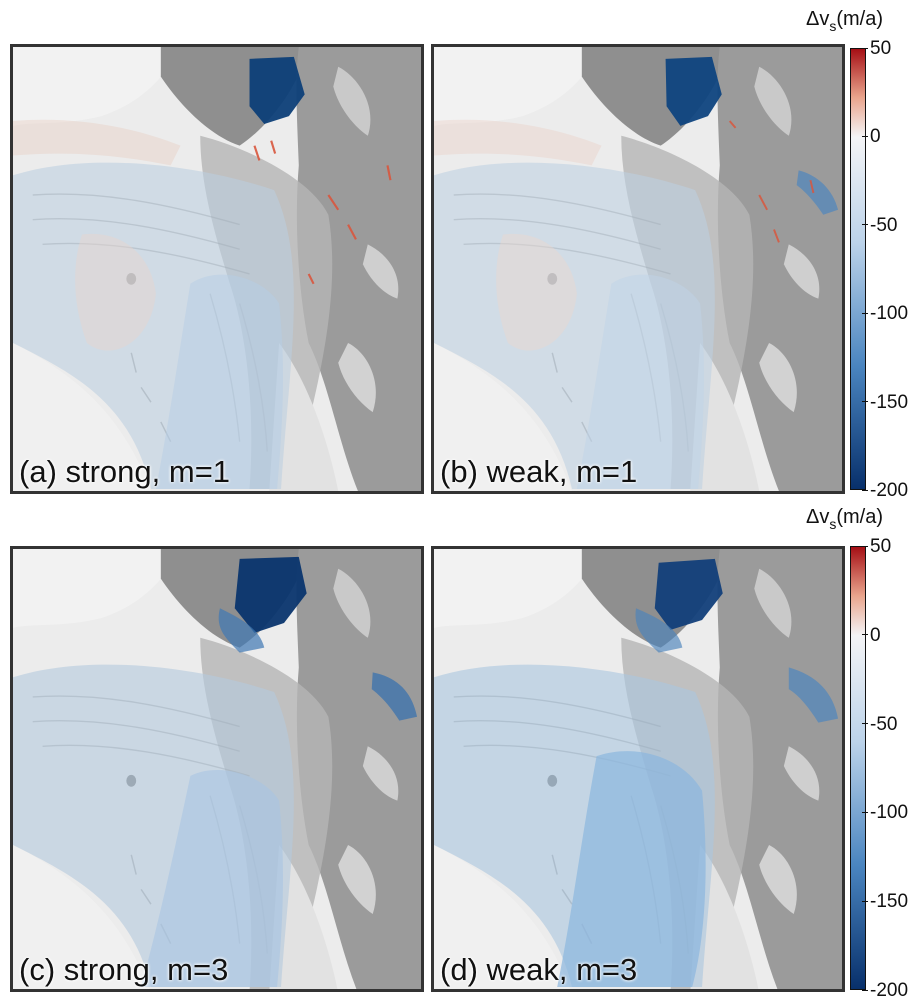  What do you see at coordinates (125, 471) in the screenshot?
I see `panel-label-a: (a) strong, m=1` at bounding box center [125, 471].